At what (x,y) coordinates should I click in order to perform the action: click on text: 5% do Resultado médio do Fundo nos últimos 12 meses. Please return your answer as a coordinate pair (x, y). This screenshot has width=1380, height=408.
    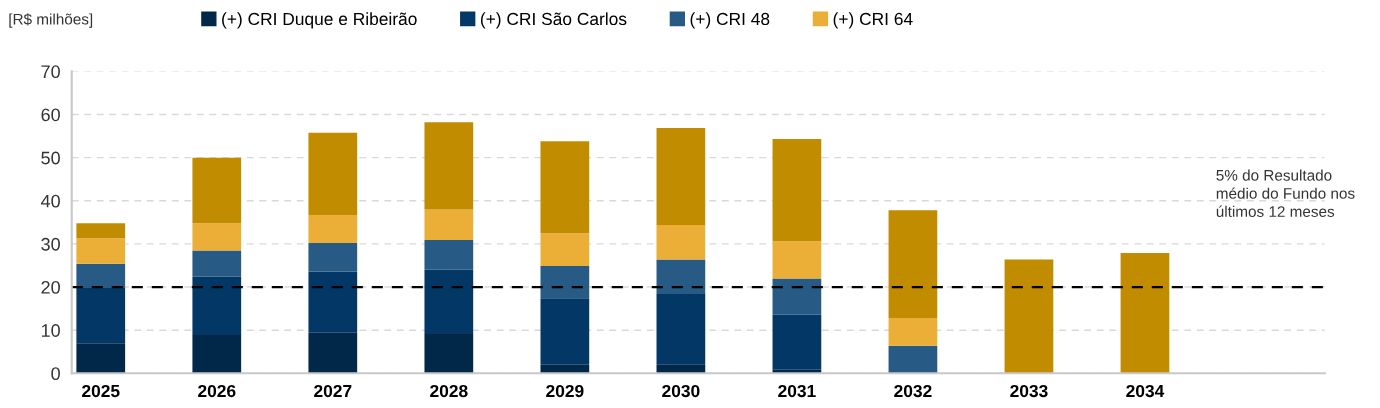
    Looking at the image, I should click on (1285, 193).